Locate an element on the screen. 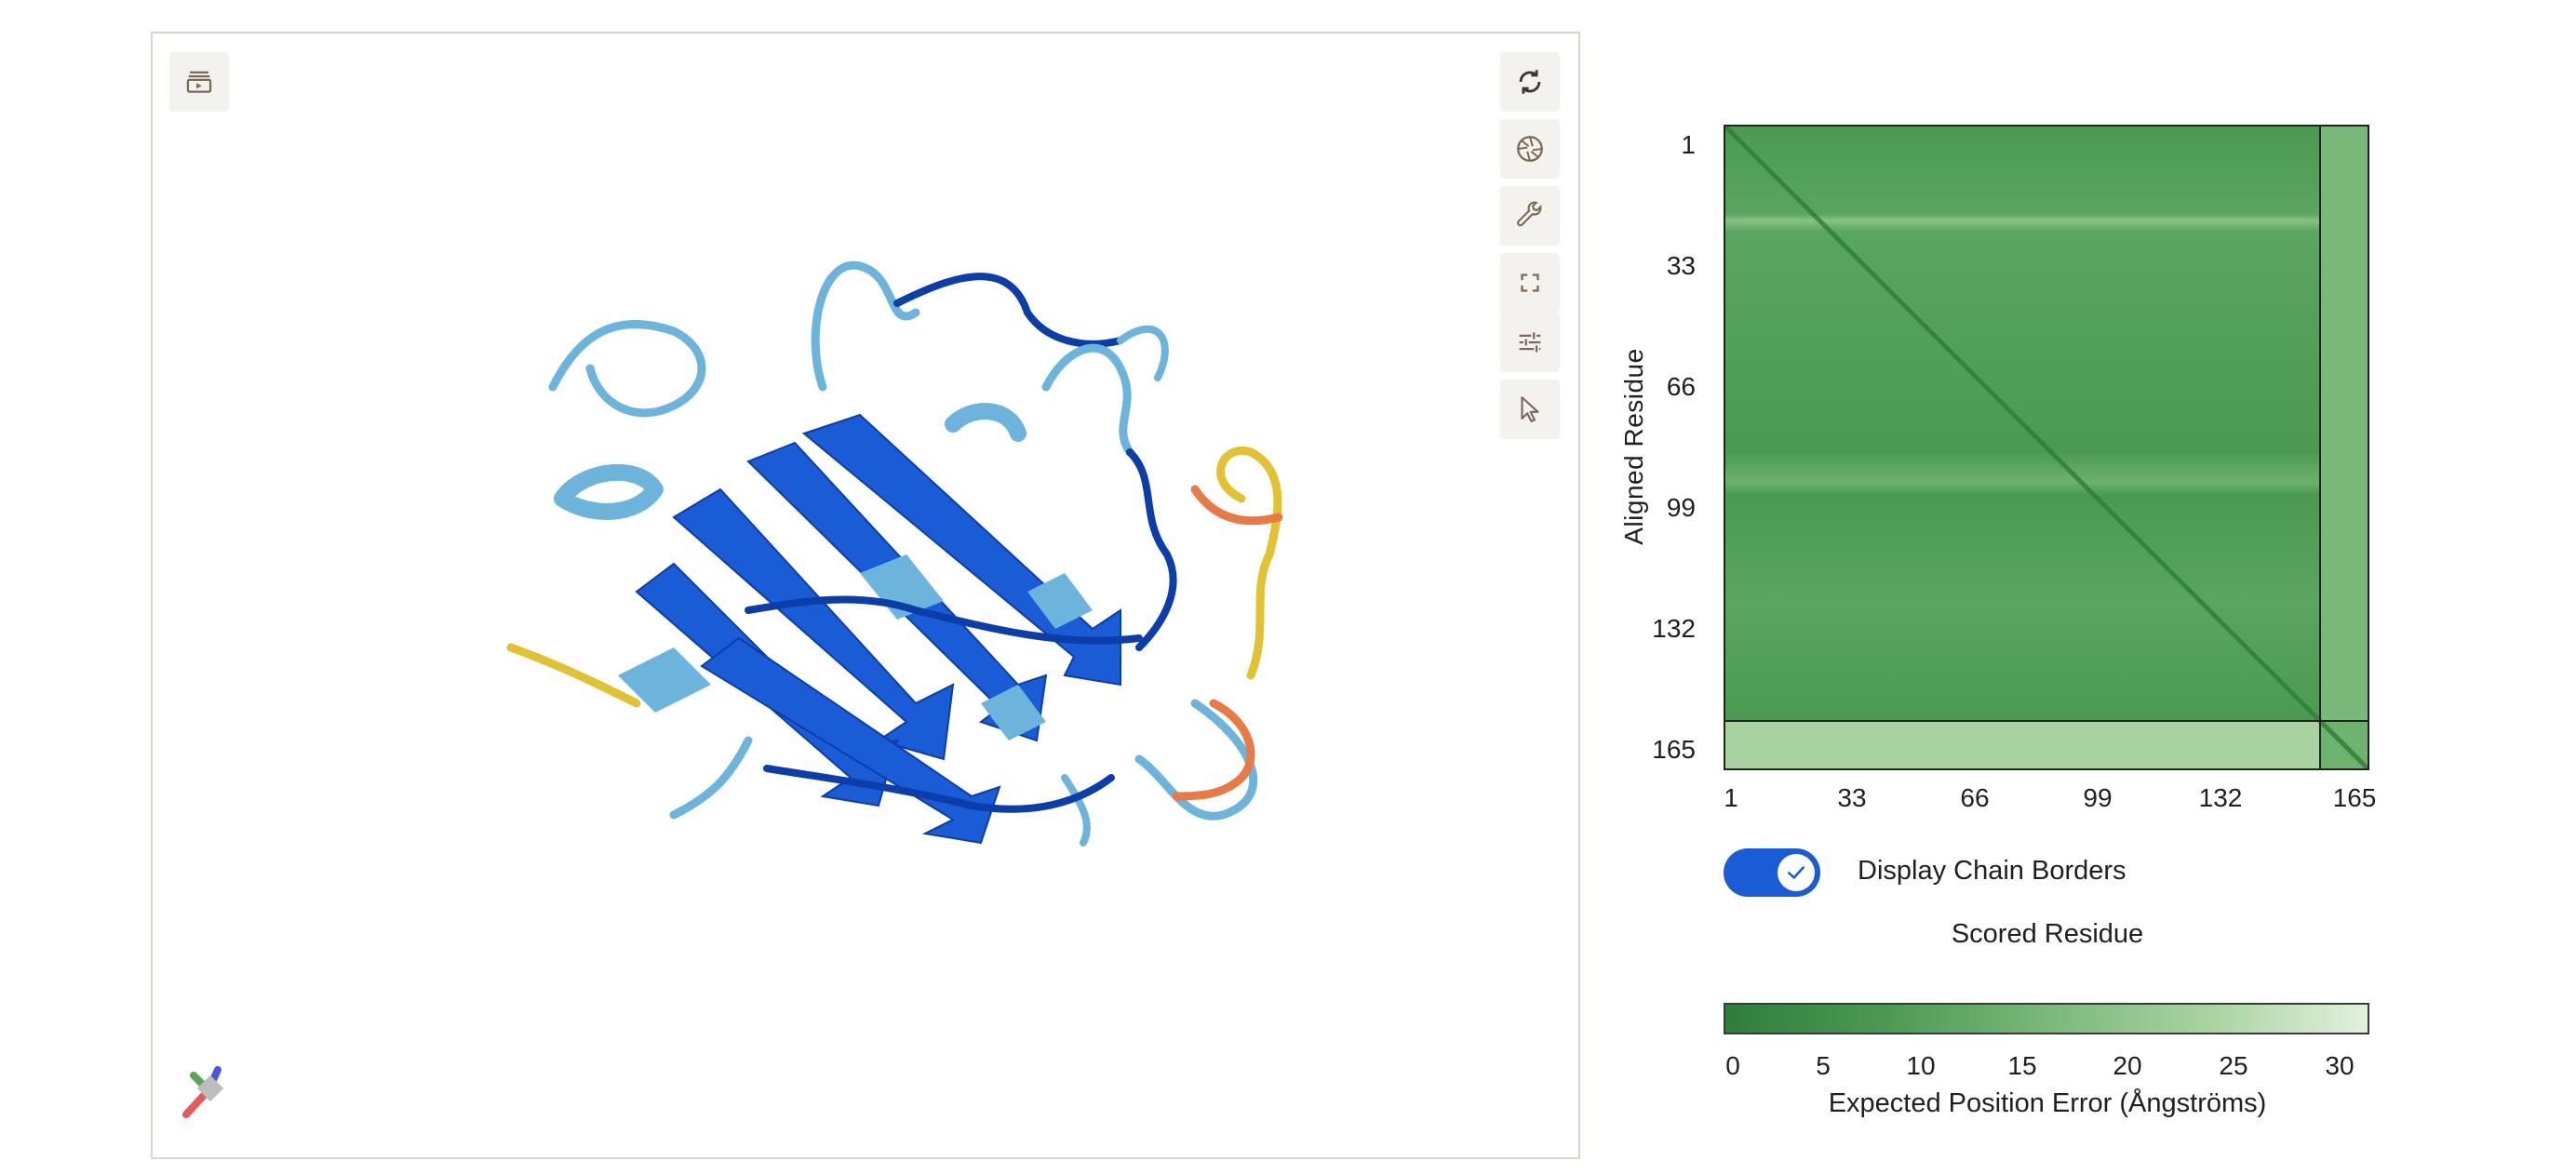  x-tick-label: 1 is located at coordinates (1731, 797).